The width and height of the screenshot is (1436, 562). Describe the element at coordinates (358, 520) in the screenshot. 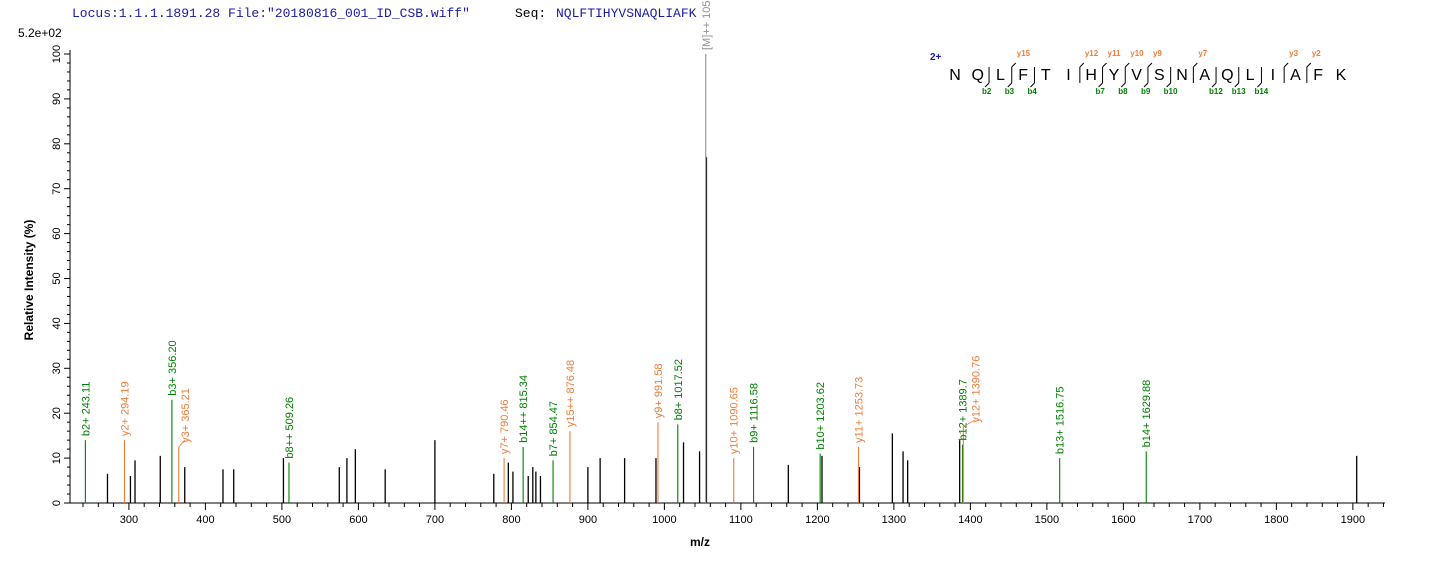

I see `x-tick-label: 600` at that location.